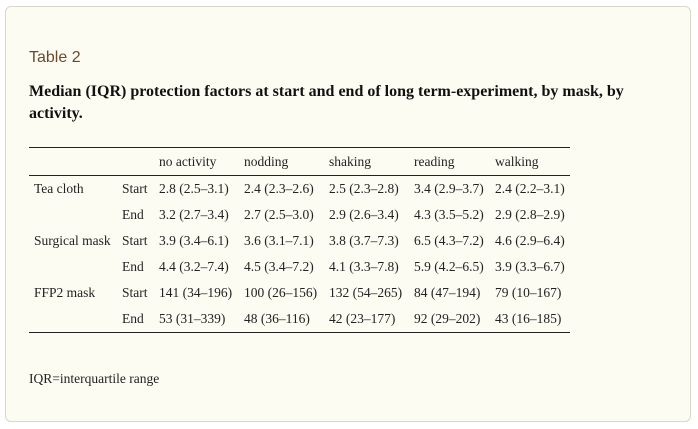 Image resolution: width=698 pixels, height=429 pixels. I want to click on value-cell: 53 (31–339), so click(192, 318).